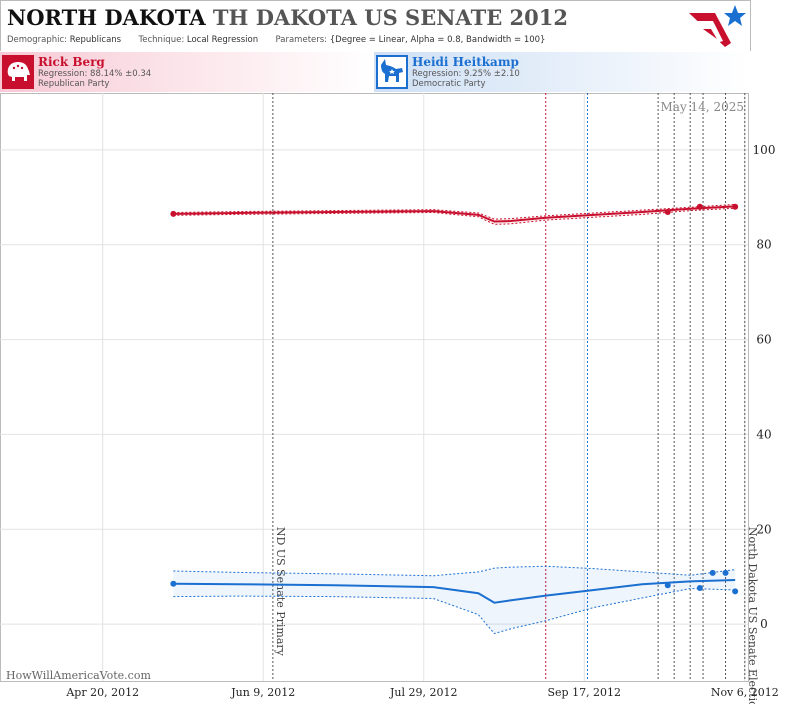  I want to click on x-tick-label: Nov 6, 2012, so click(745, 692).